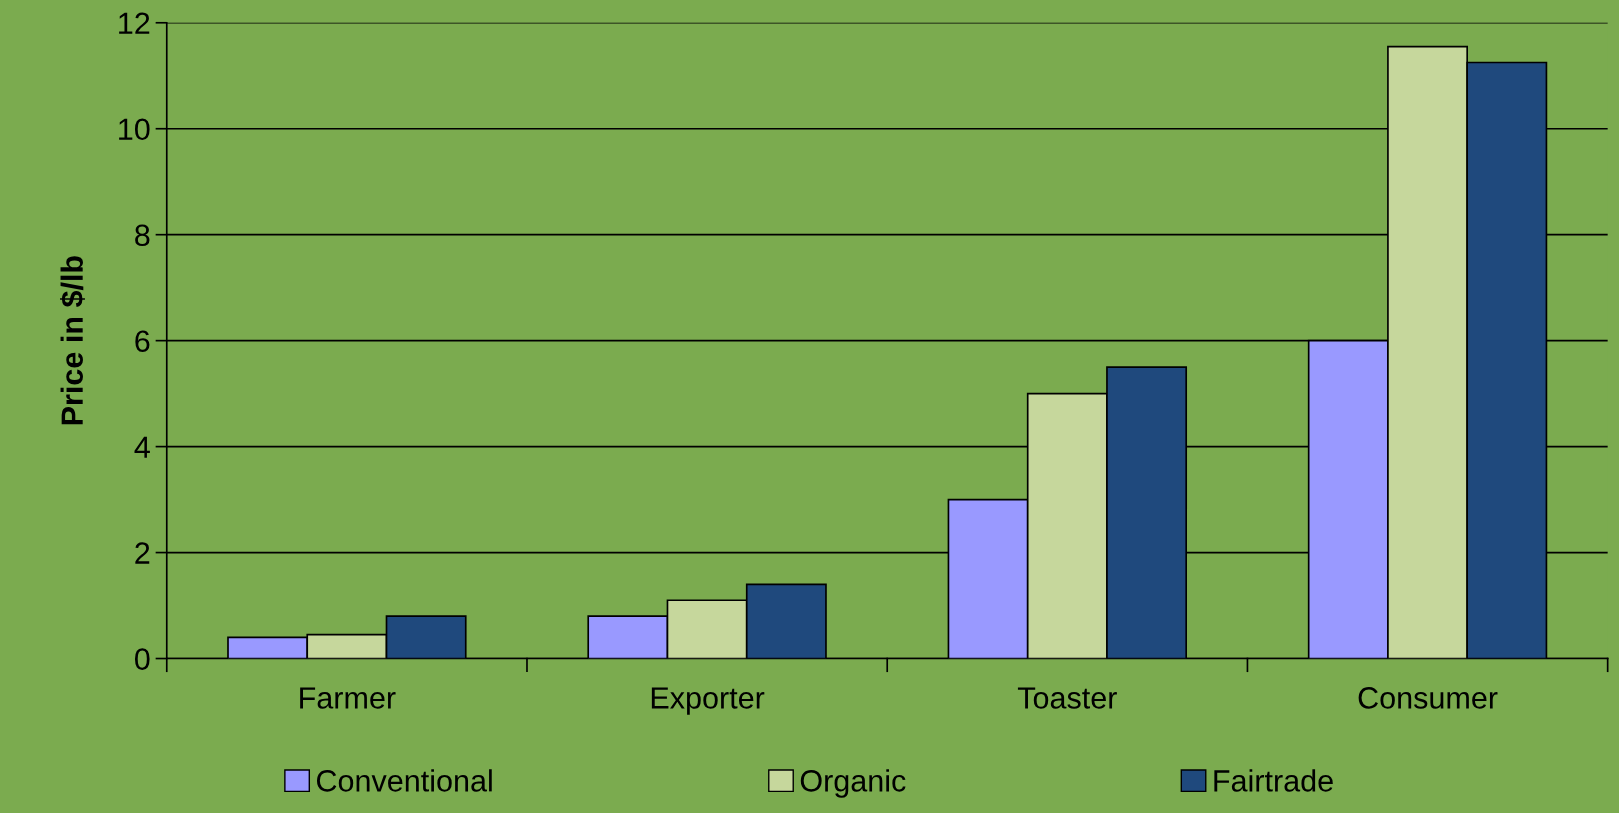  I want to click on legend-label: Conventional, so click(404, 780).